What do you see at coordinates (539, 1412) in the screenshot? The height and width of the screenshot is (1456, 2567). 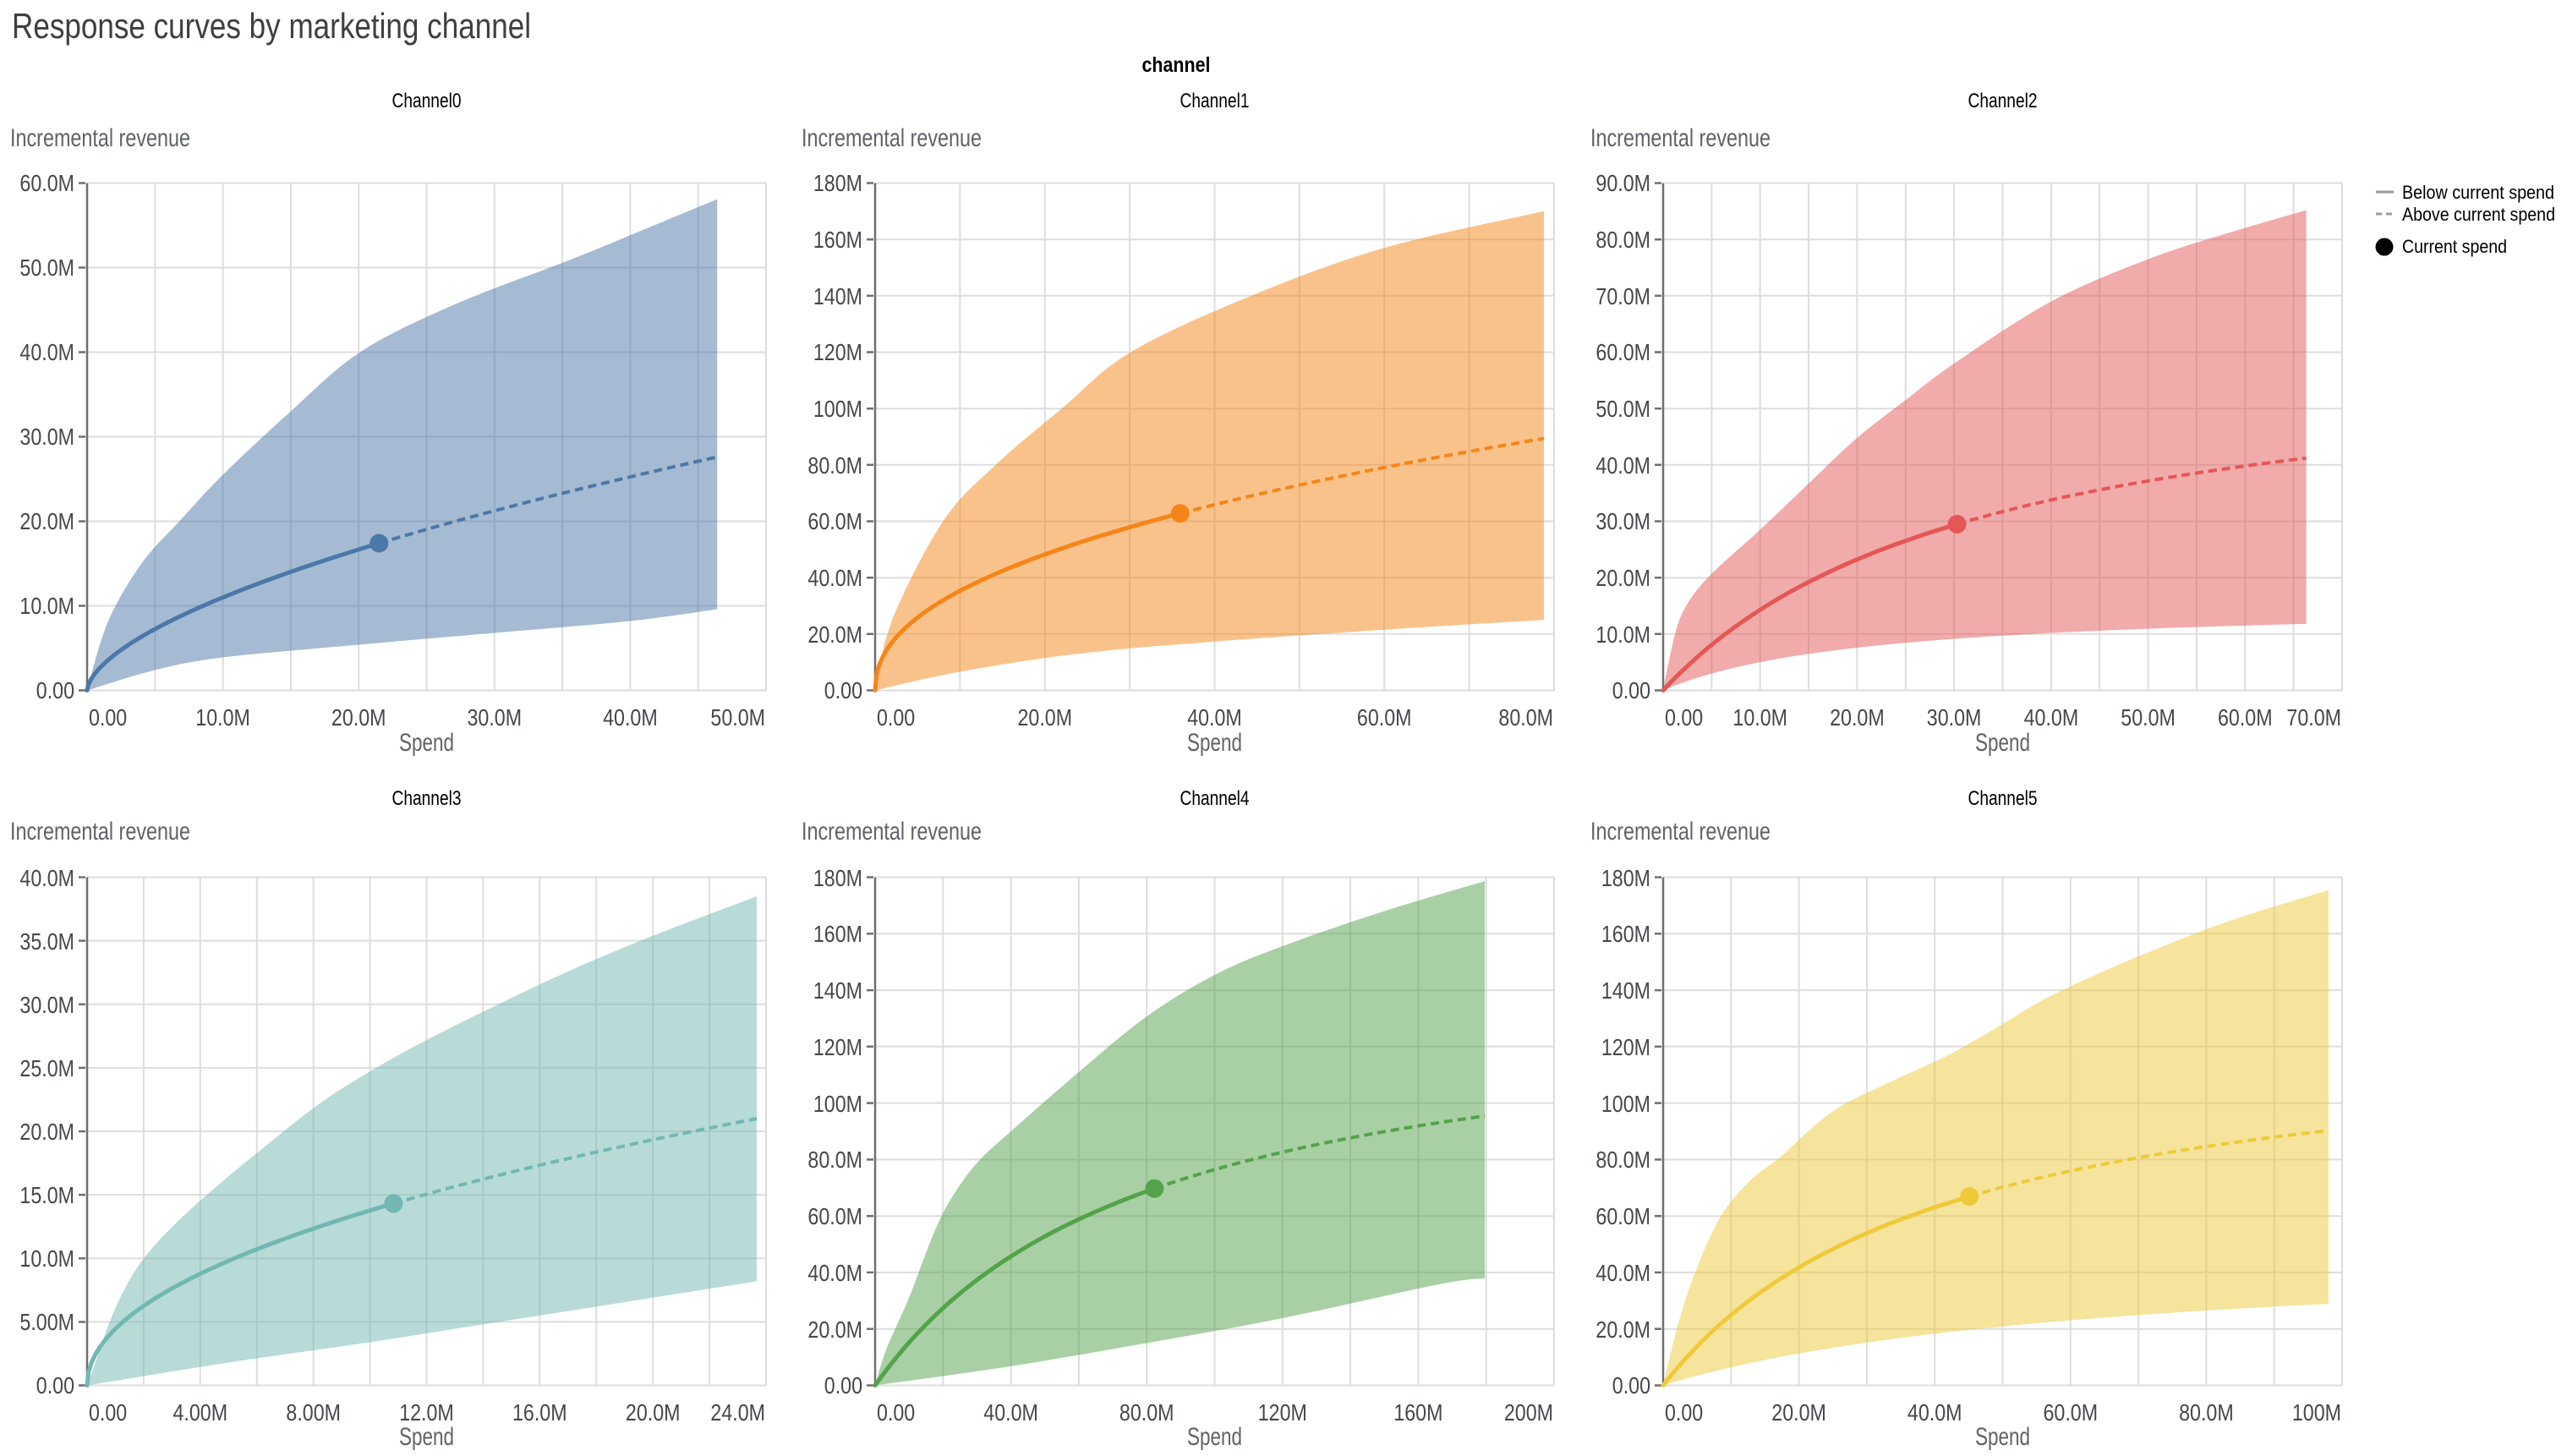 I see `svg-text: 16.0M` at bounding box center [539, 1412].